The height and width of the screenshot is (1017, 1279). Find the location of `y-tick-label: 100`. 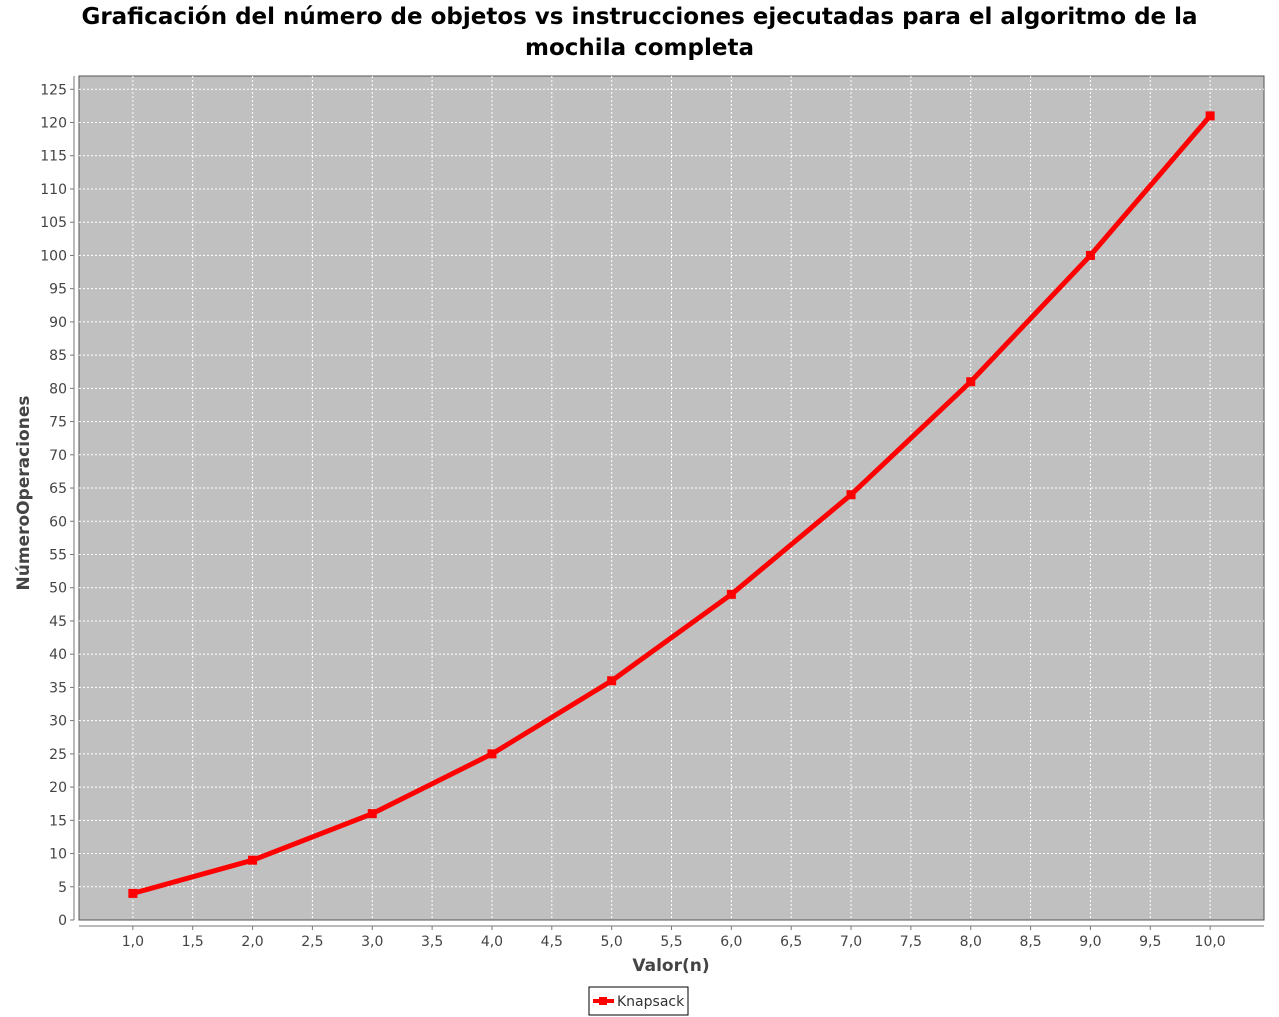

y-tick-label: 100 is located at coordinates (53, 256).